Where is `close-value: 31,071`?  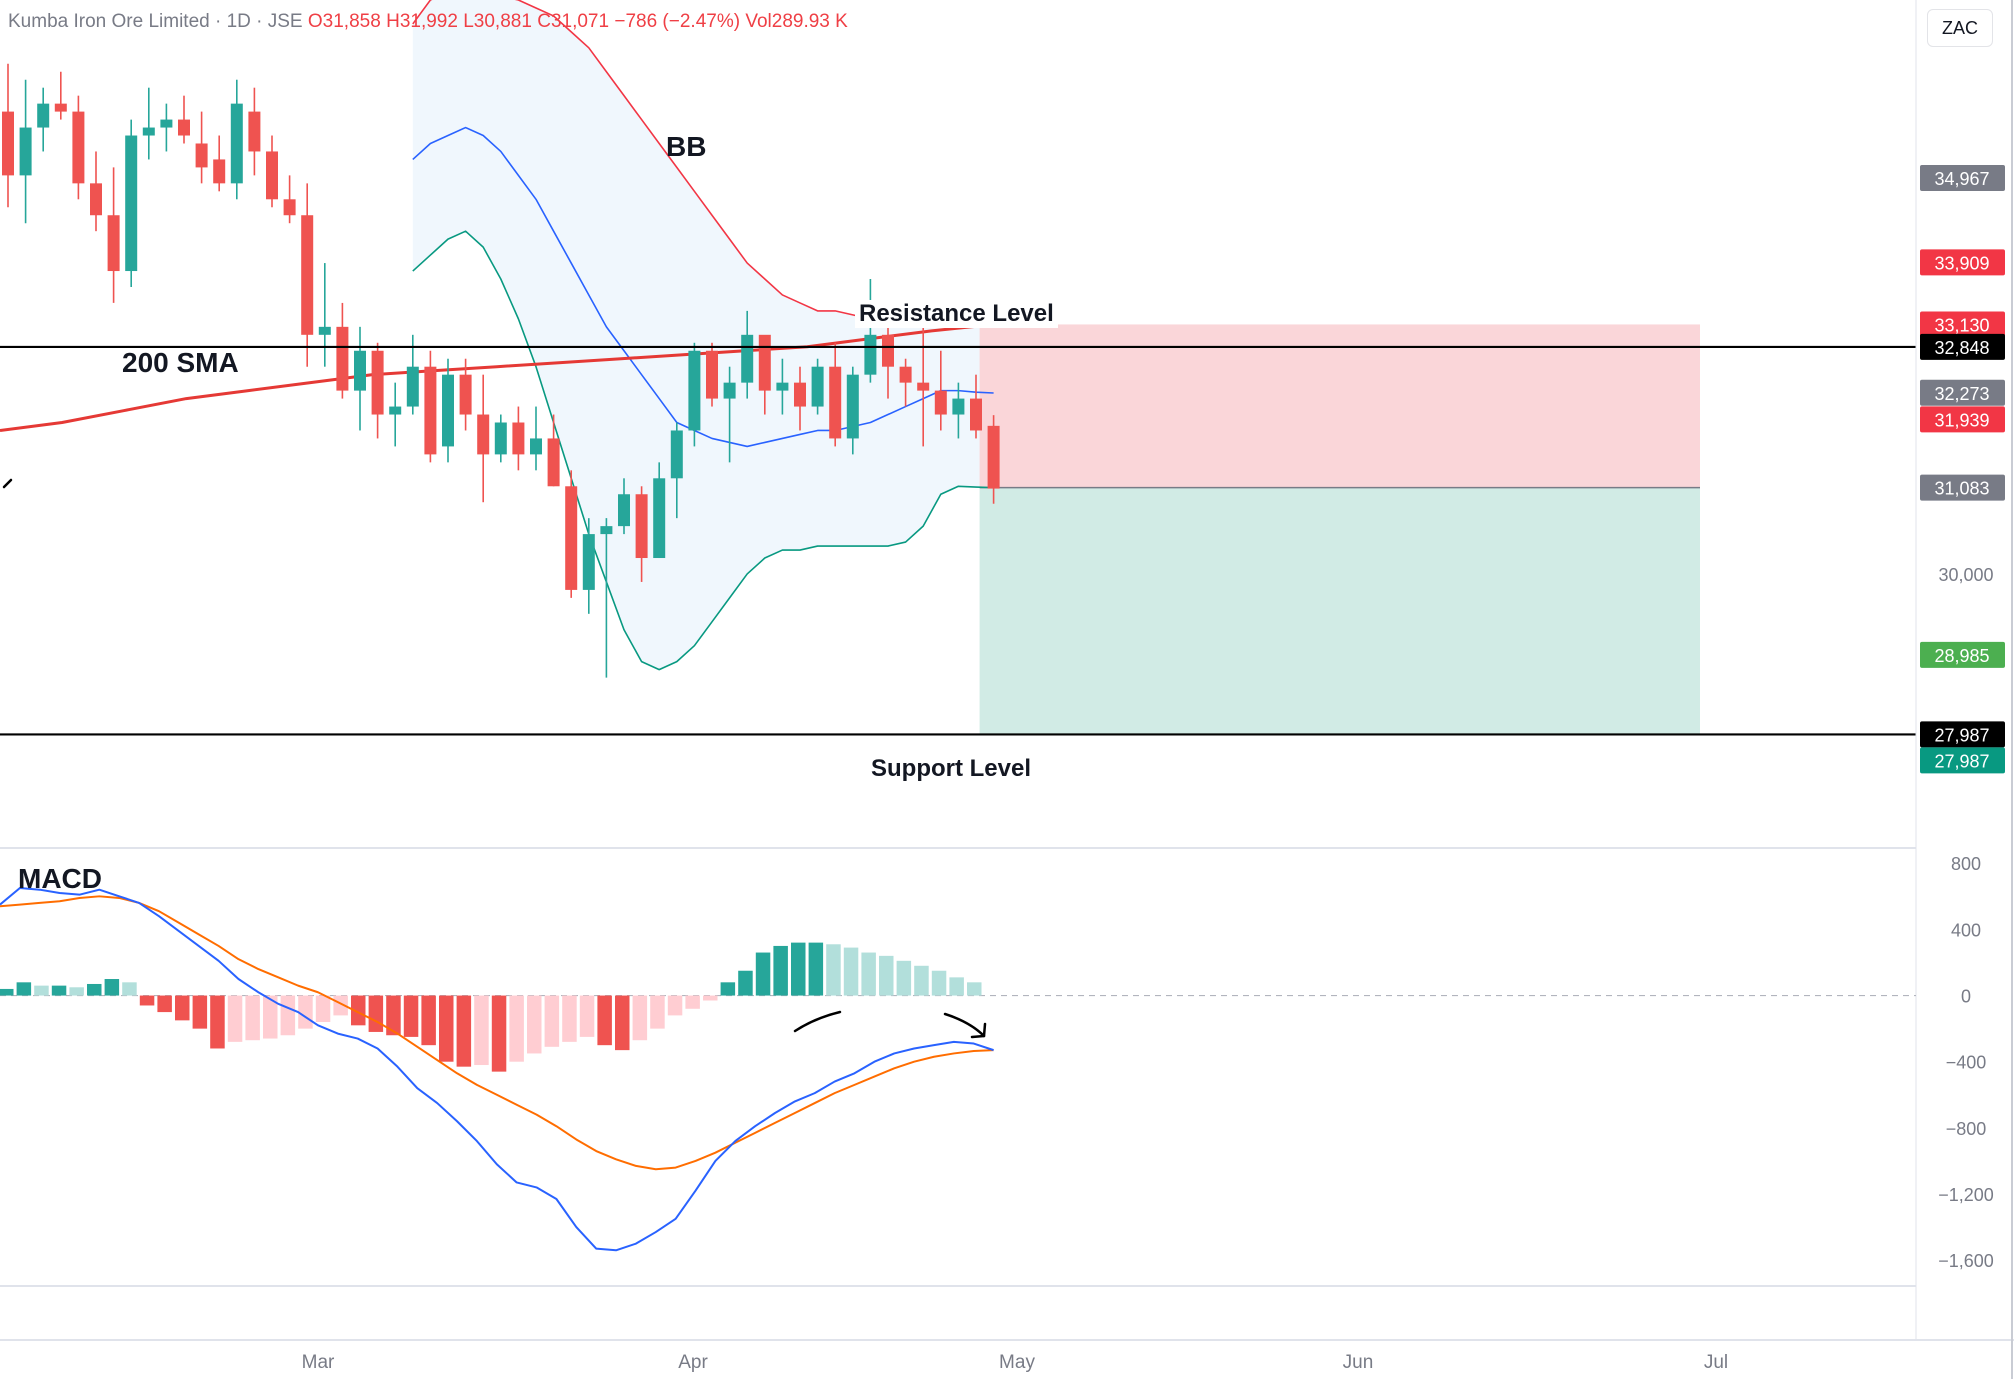
close-value: 31,071 is located at coordinates (580, 21).